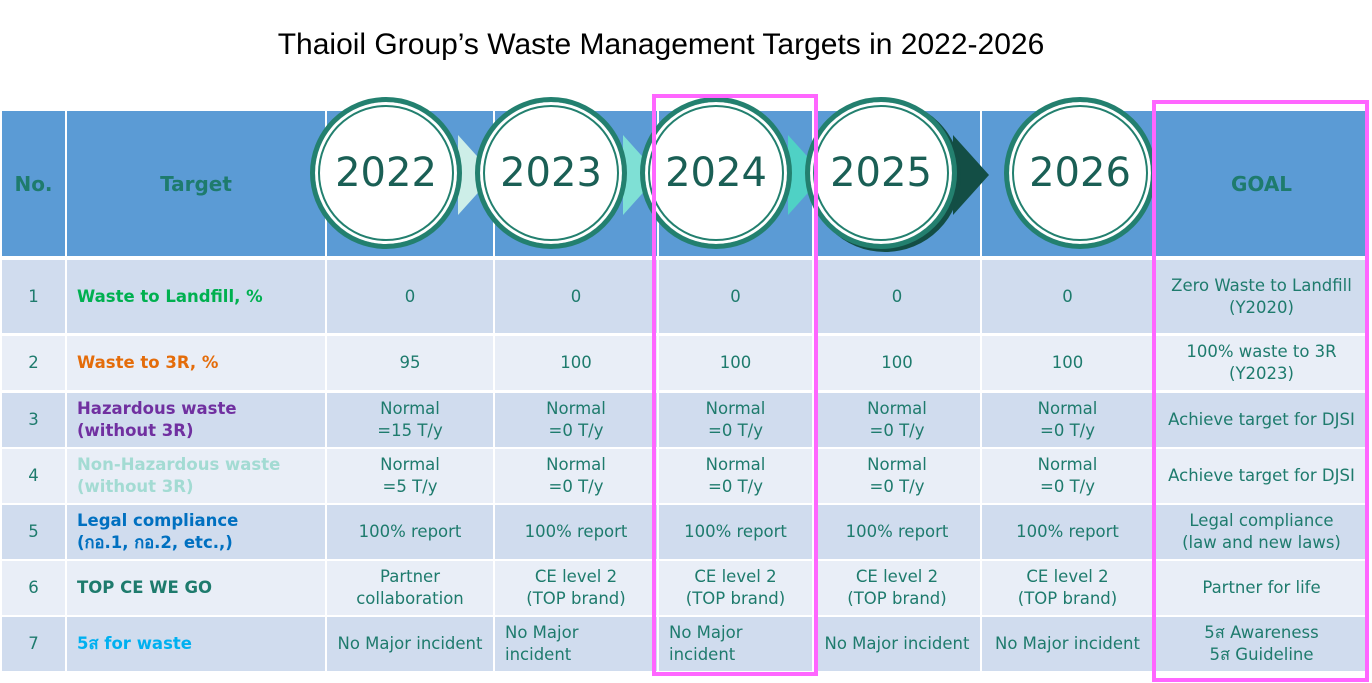  Describe the element at coordinates (410, 296) in the screenshot. I see `year-value-2022: 0` at that location.